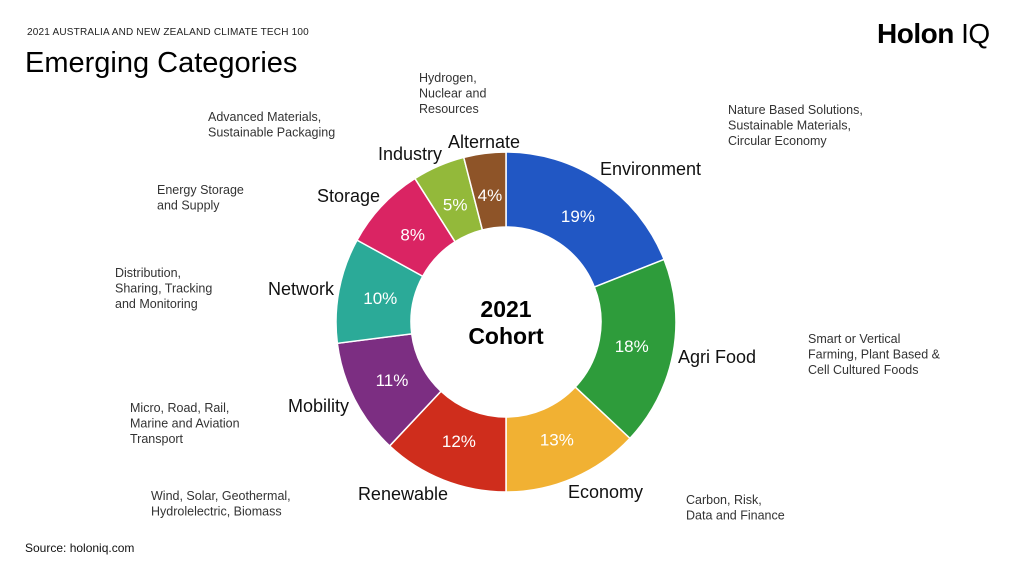 The width and height of the screenshot is (1024, 575). What do you see at coordinates (724, 500) in the screenshot?
I see `description-line: Carbon, Risk,` at bounding box center [724, 500].